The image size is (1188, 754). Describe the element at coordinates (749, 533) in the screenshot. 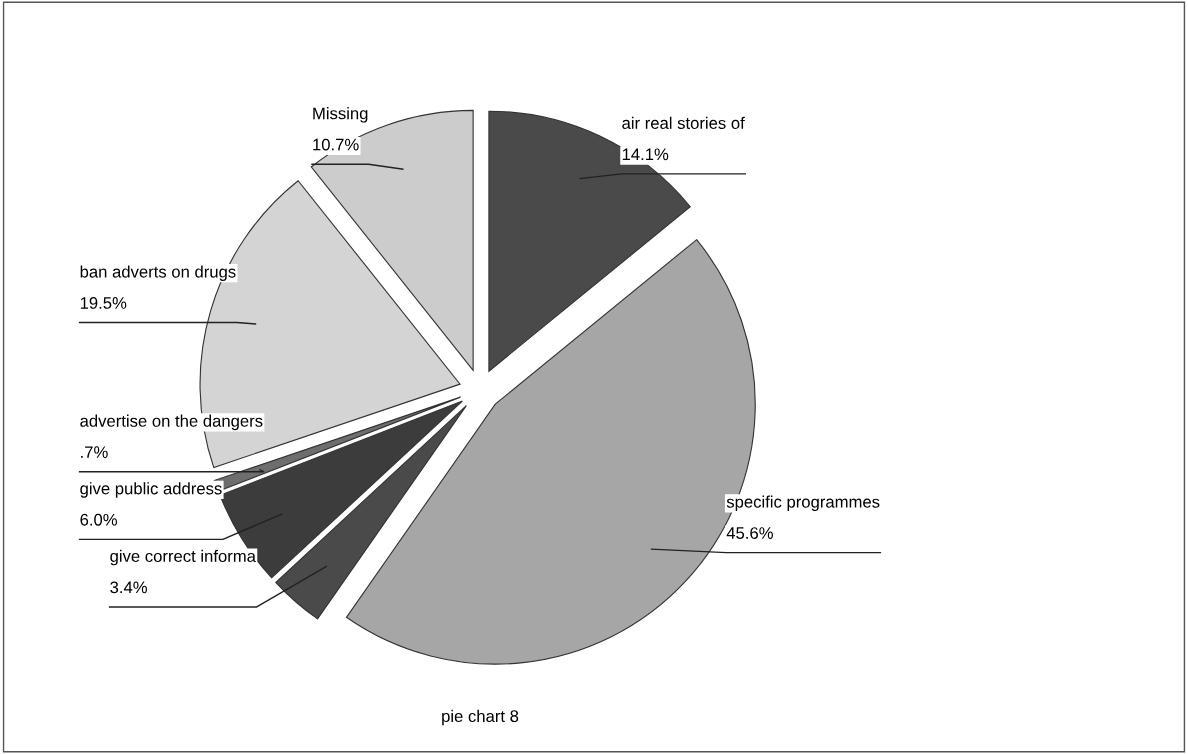

I see `data-label: 45.6%` at that location.